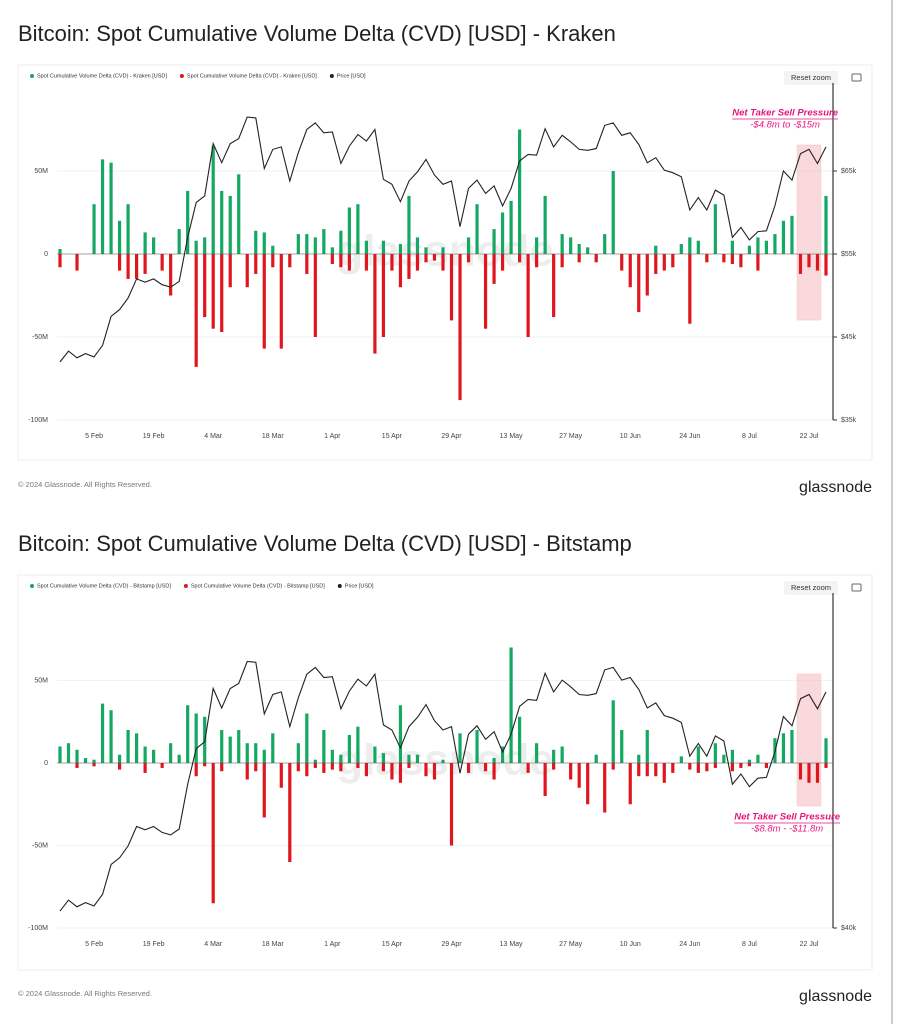 This screenshot has height=1024, width=897. Describe the element at coordinates (849, 928) in the screenshot. I see `y2-tick-label: $40k` at that location.